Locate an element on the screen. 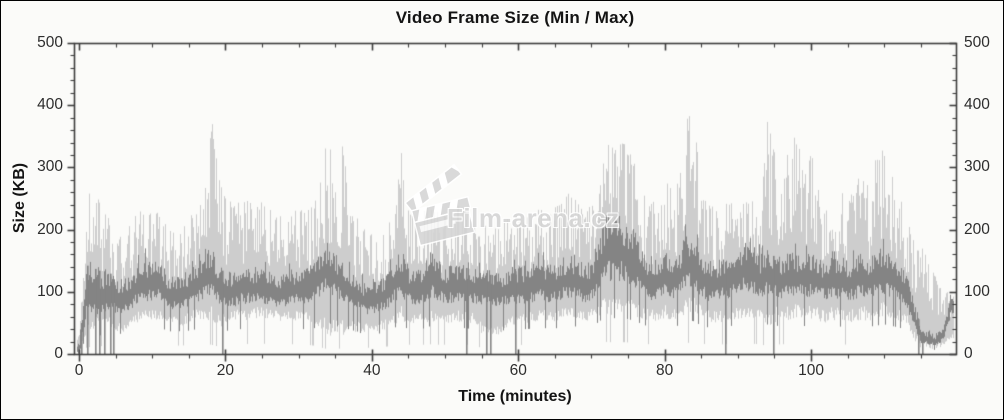  x-tick-label: 80 is located at coordinates (665, 370).